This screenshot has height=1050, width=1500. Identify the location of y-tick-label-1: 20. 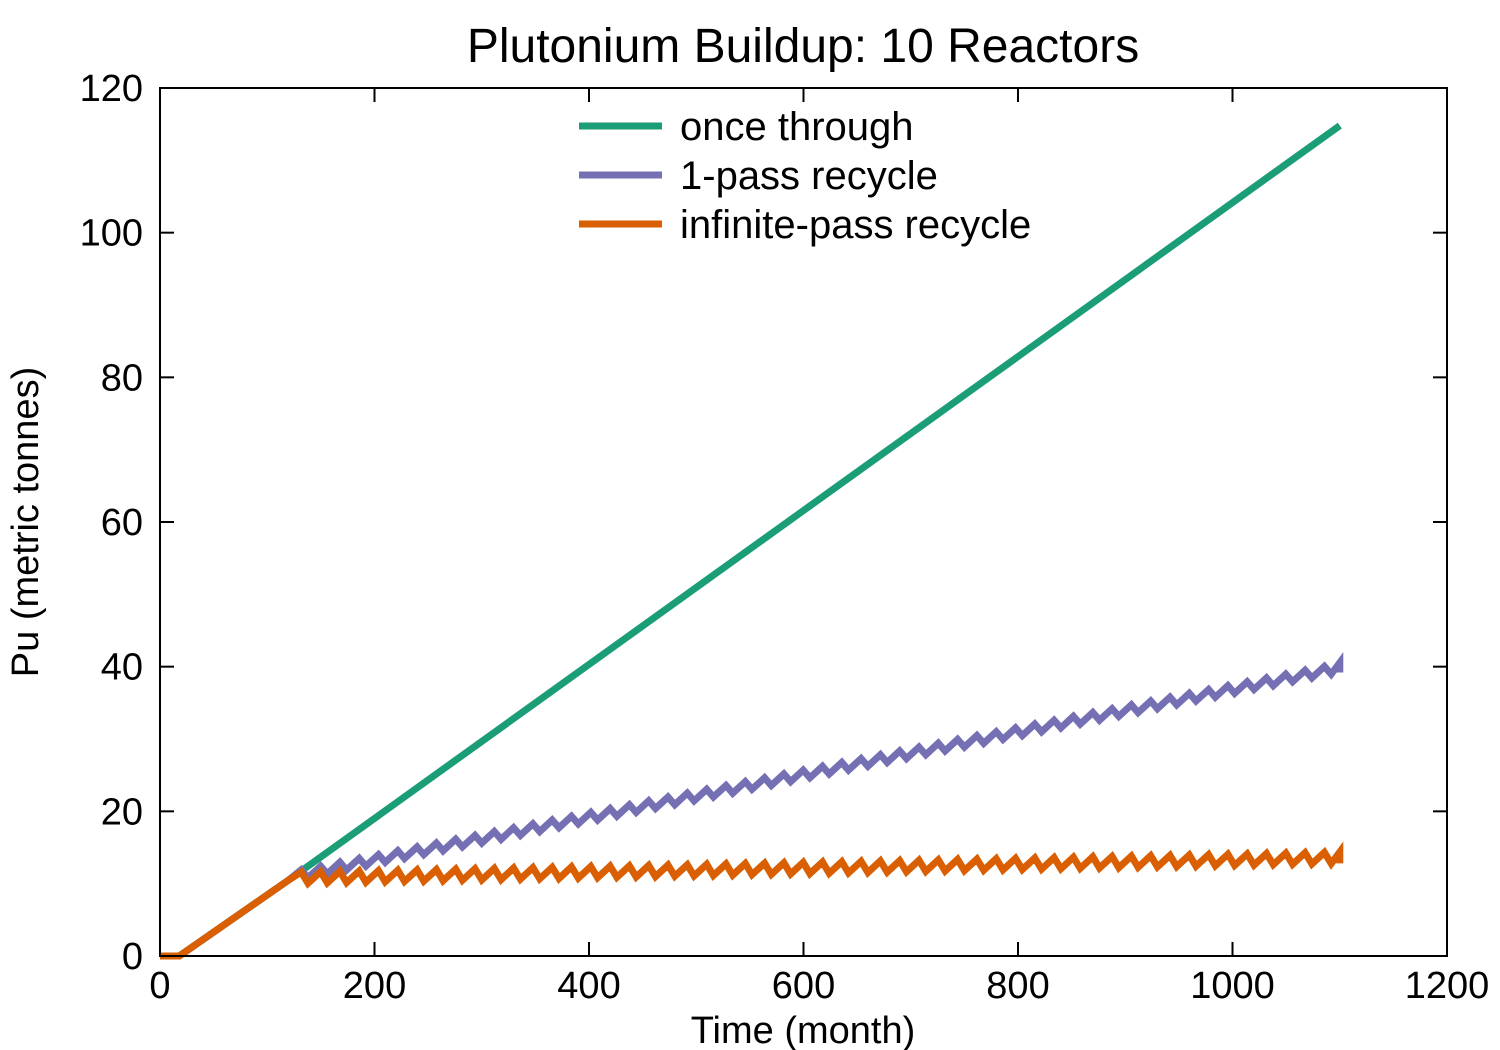
(122, 812).